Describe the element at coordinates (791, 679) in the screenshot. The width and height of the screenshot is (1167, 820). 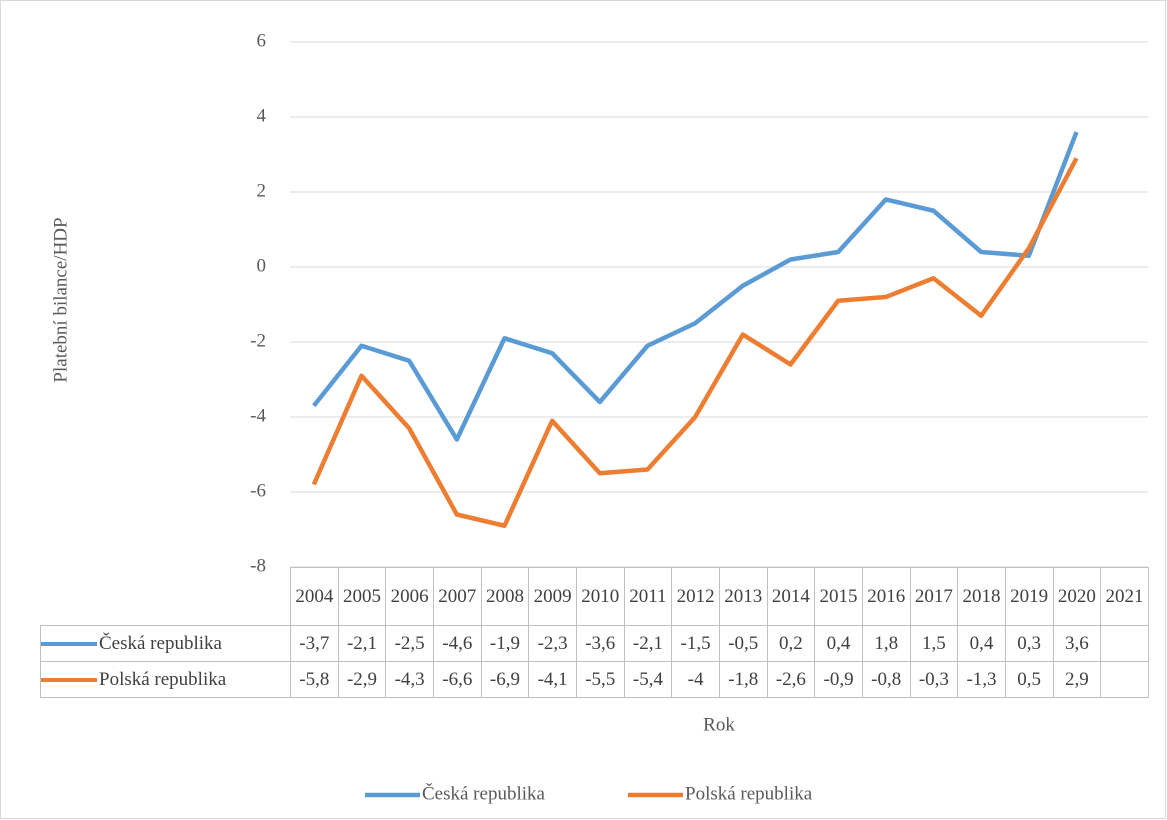
I see `data-label: -2,6` at that location.